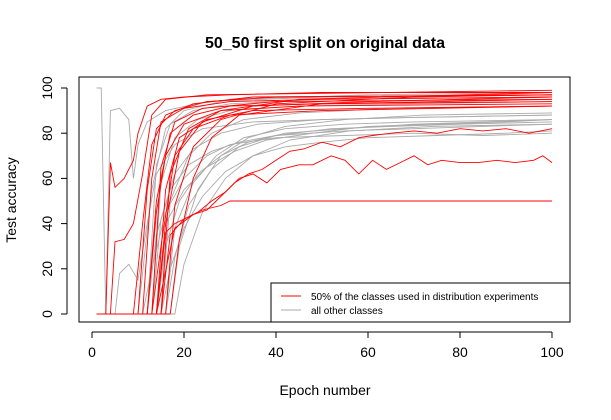  I want to click on y-axis: 0 20 40 60 80 100, so click(53, 197).